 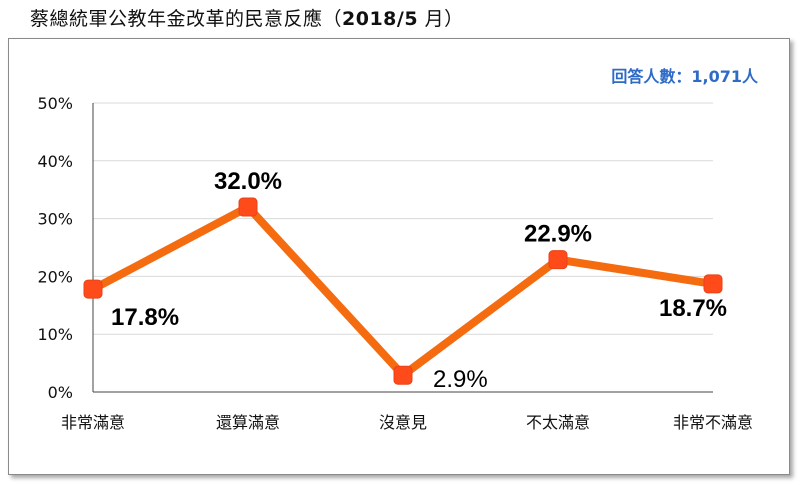 I want to click on x-tick-label: 不太滿意, so click(x=558, y=422).